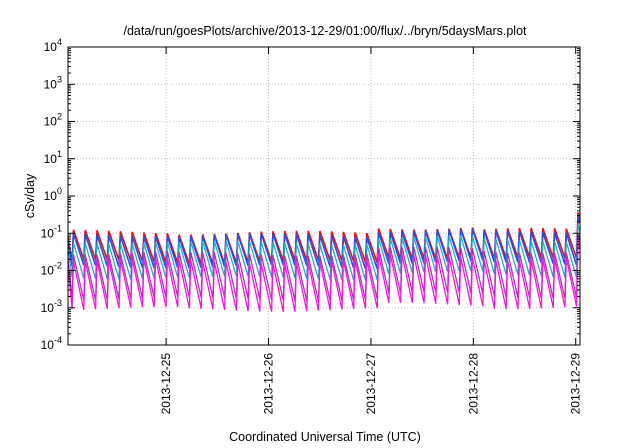  What do you see at coordinates (51, 343) in the screenshot?
I see `y-tick-label: 10⁻⁴` at bounding box center [51, 343].